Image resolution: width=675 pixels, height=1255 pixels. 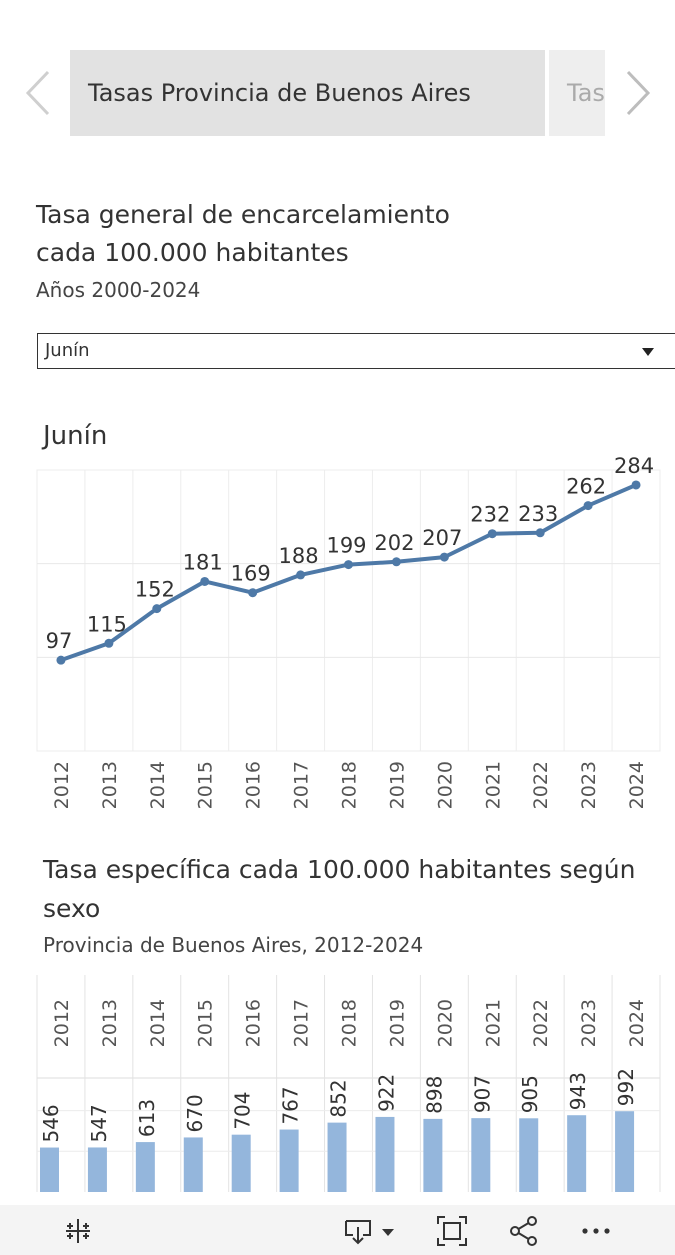 What do you see at coordinates (157, 609) in the screenshot?
I see `line-point-2014` at bounding box center [157, 609].